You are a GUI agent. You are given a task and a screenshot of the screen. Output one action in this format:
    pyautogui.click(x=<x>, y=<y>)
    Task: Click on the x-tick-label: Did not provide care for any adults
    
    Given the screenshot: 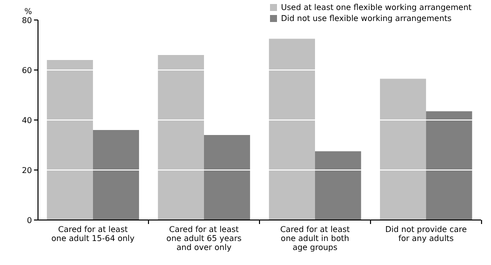 What is the action you would take?
    pyautogui.click(x=426, y=234)
    